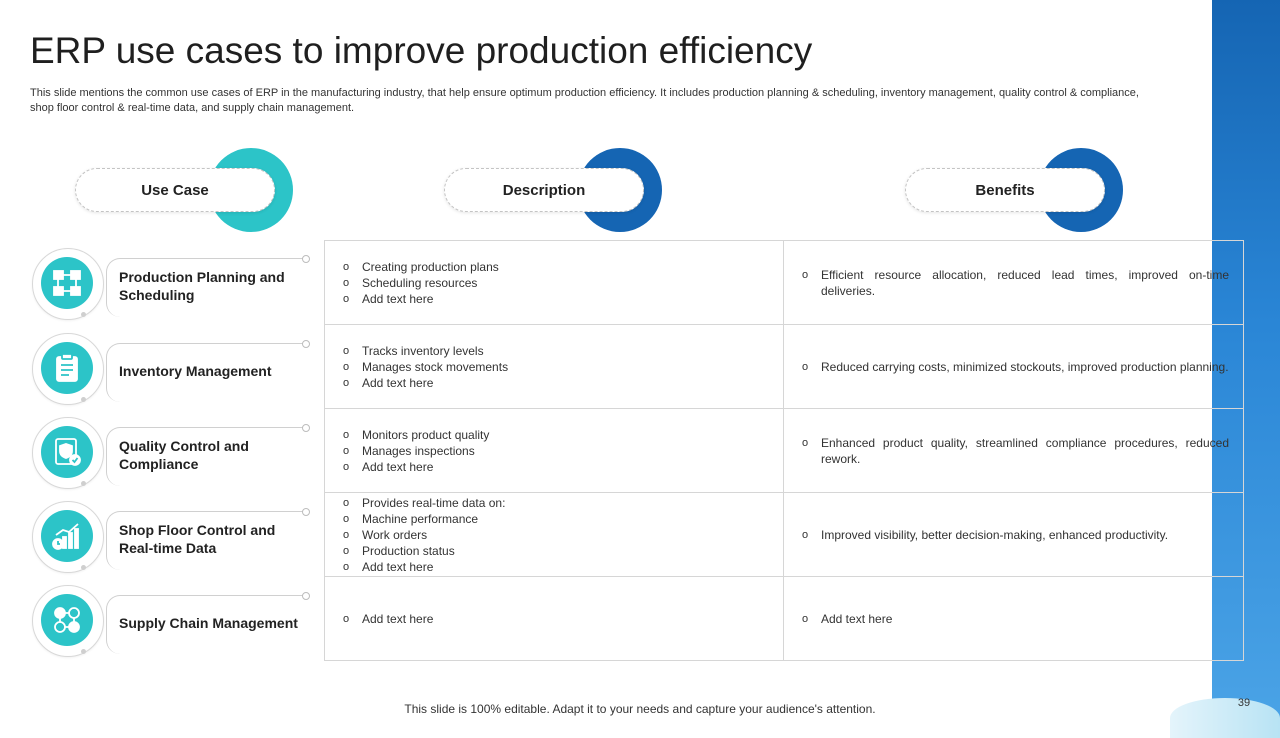 The width and height of the screenshot is (1280, 738). What do you see at coordinates (184, 455) in the screenshot?
I see `use-case-label: Quality Control and Compliance` at bounding box center [184, 455].